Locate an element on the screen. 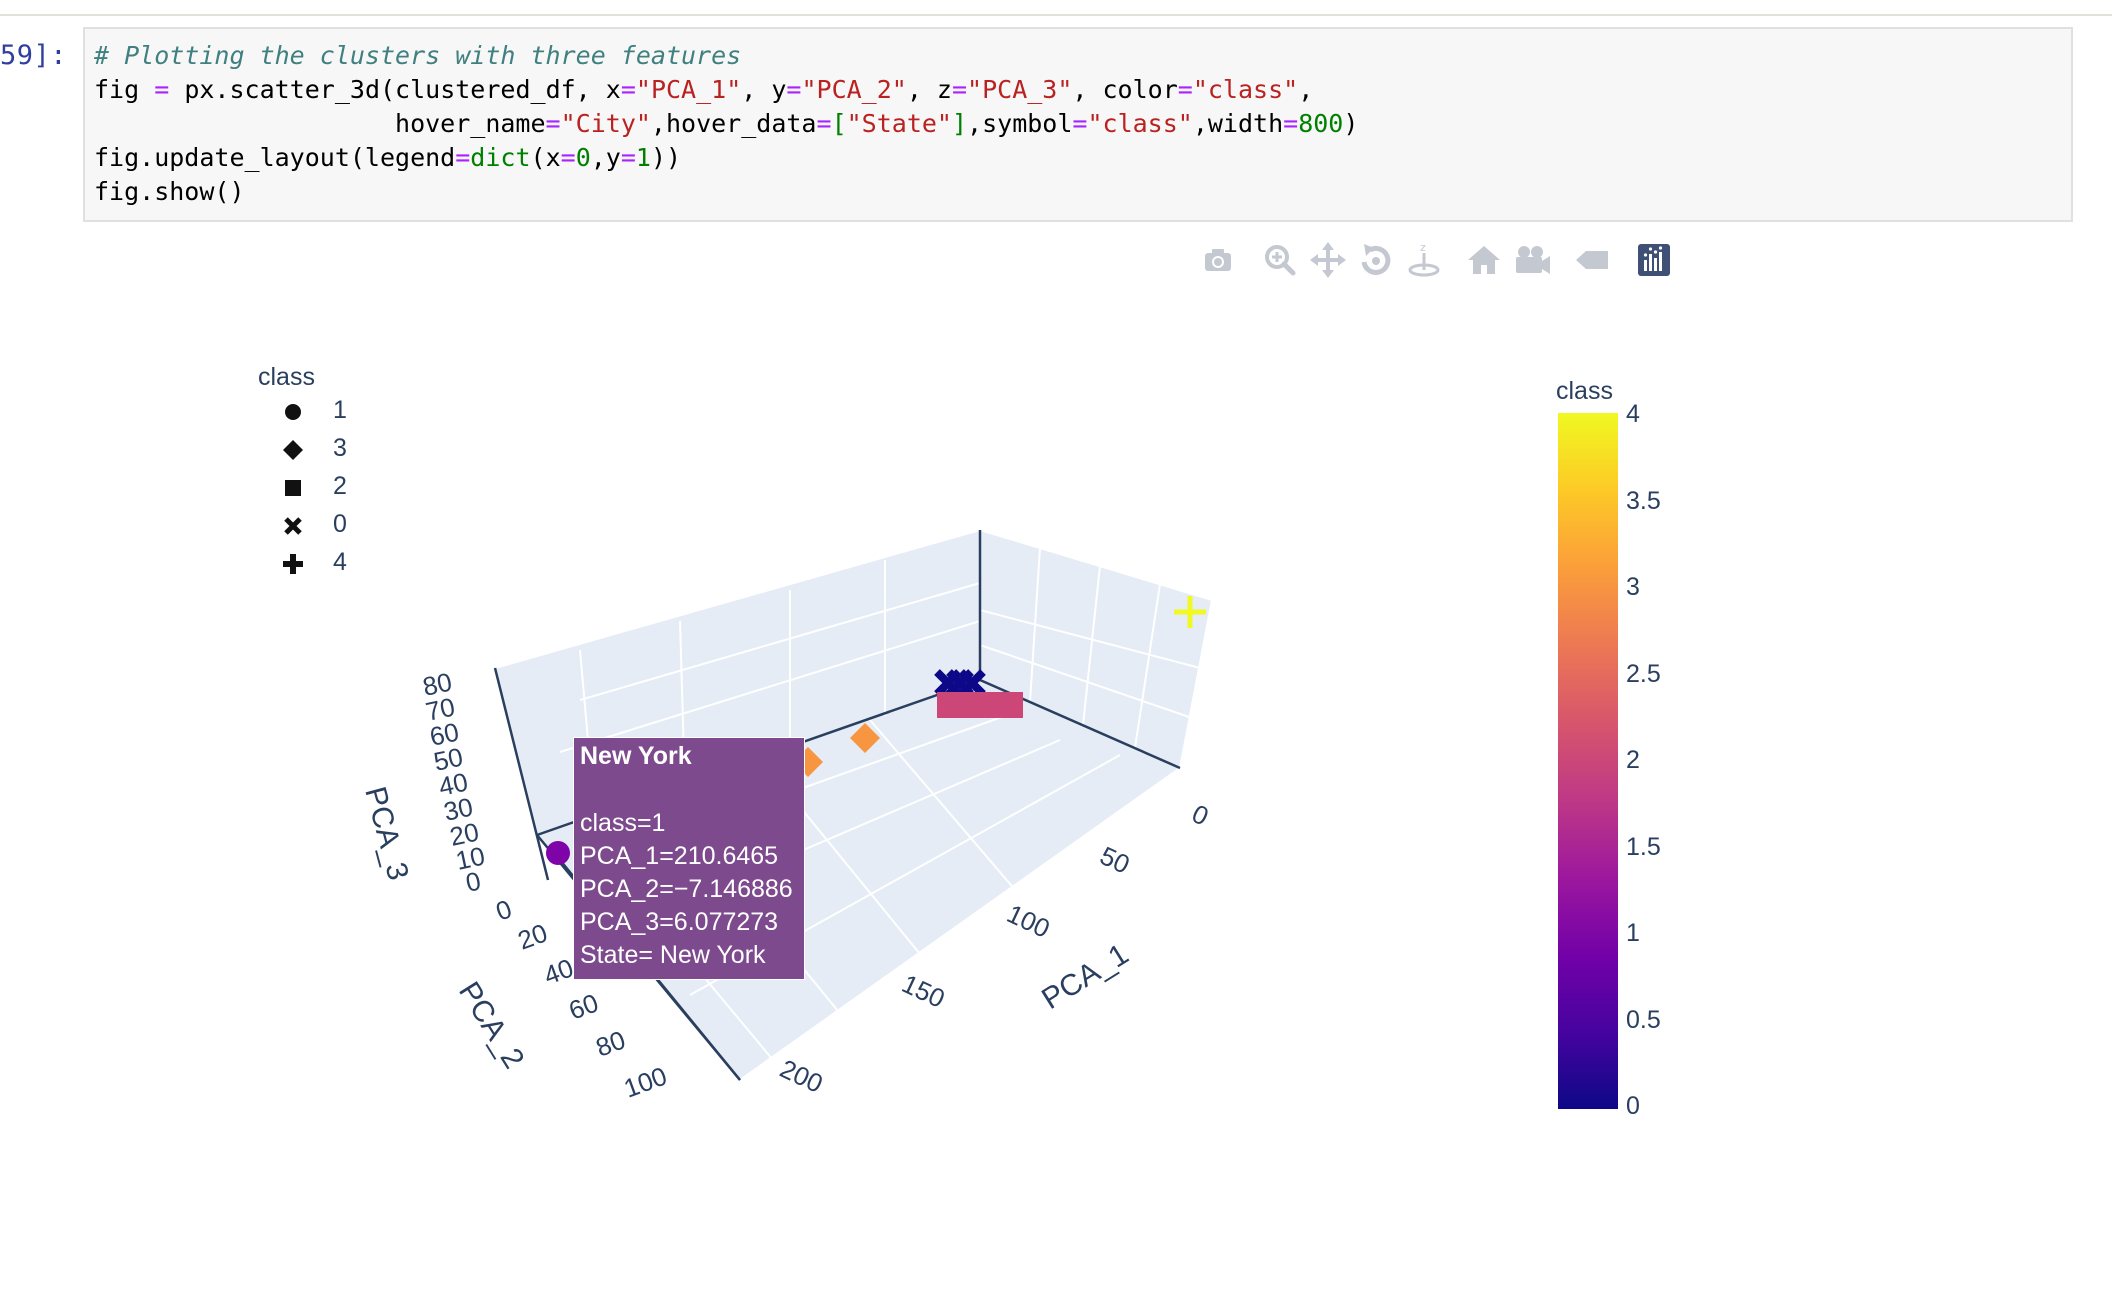 The height and width of the screenshot is (1296, 2112). z-tick: 60 is located at coordinates (444, 734).